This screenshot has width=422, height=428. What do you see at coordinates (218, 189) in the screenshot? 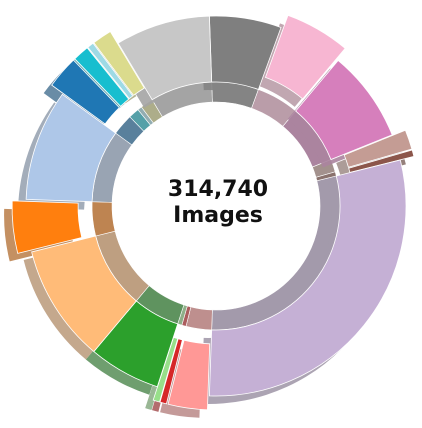
I see `center-value: 314,740` at bounding box center [218, 189].